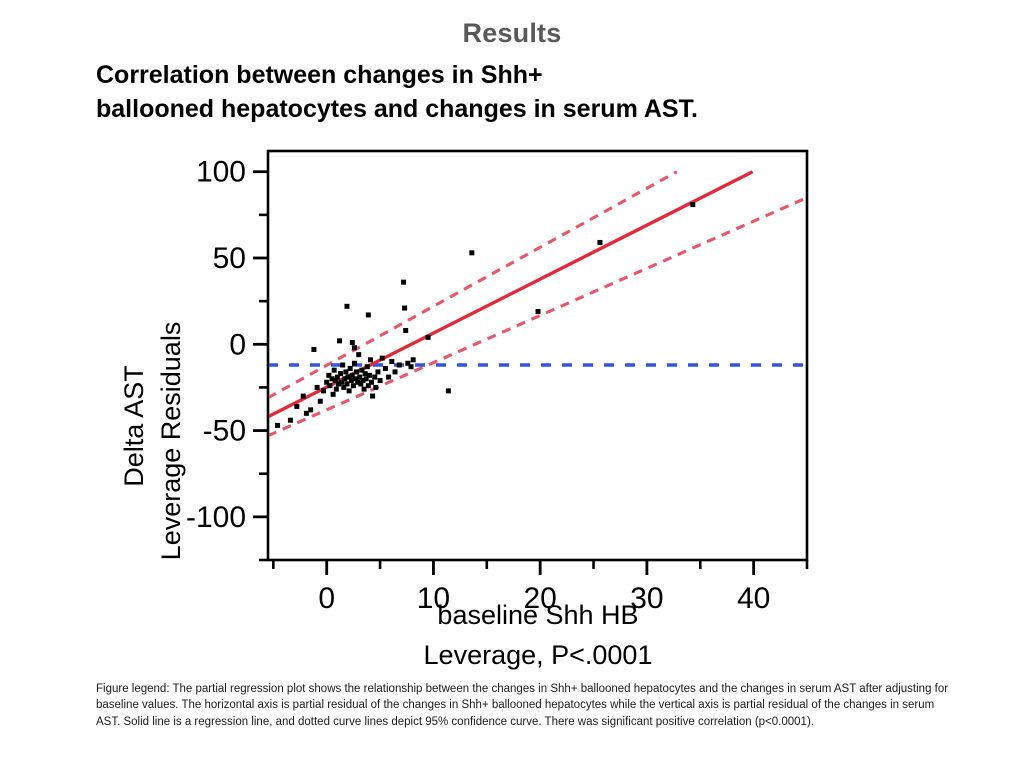  What do you see at coordinates (326, 598) in the screenshot?
I see `x-tick-label: 0` at bounding box center [326, 598].